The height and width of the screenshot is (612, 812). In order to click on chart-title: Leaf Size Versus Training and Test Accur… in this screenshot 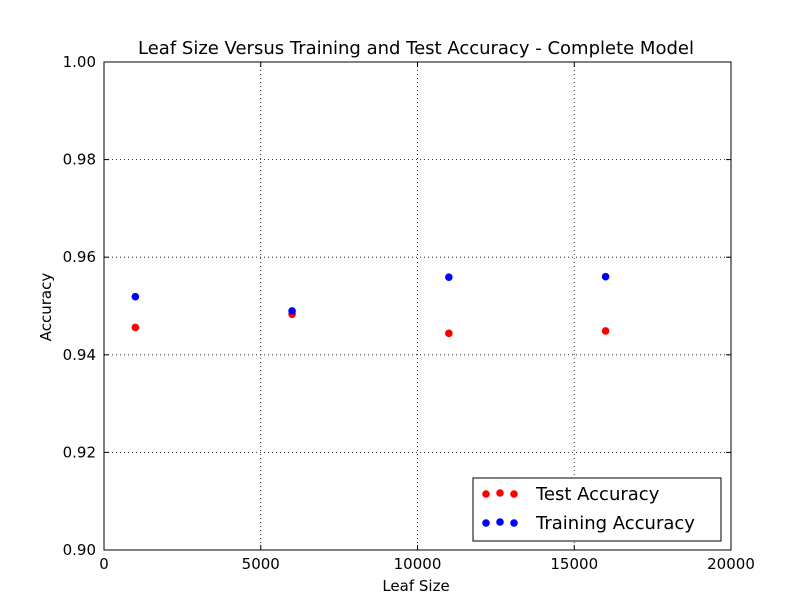, I will do `click(416, 48)`.